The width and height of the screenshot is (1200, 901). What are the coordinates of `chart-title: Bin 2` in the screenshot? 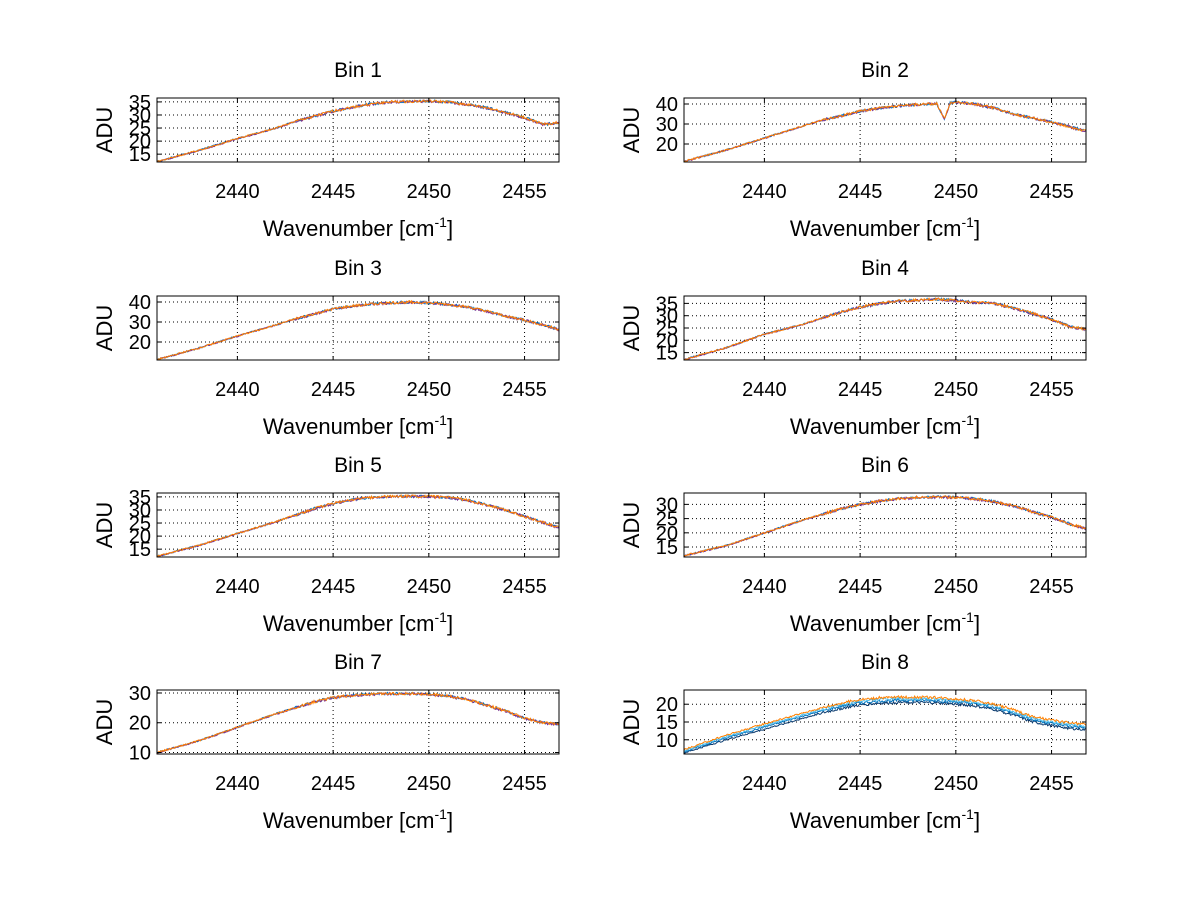 It's located at (885, 70).